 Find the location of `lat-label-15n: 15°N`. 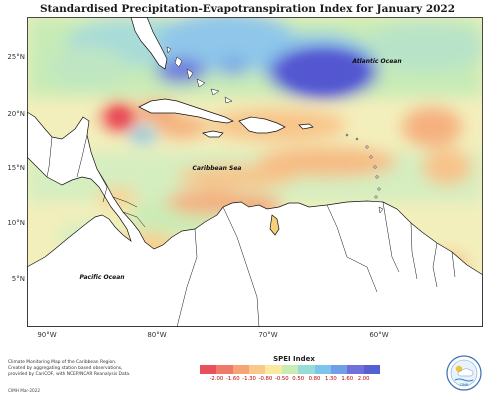

lat-label-15n: 15°N is located at coordinates (16, 168).